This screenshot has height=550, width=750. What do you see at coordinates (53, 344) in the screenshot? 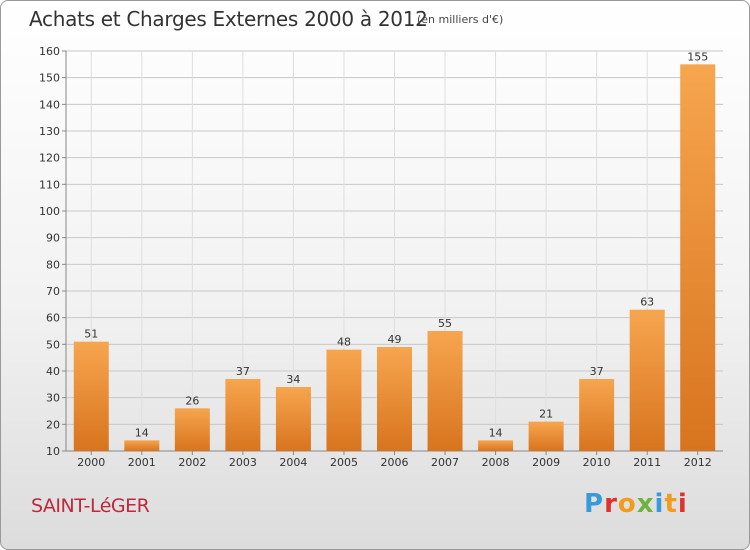
I see `y-tick-label: 50` at bounding box center [53, 344].